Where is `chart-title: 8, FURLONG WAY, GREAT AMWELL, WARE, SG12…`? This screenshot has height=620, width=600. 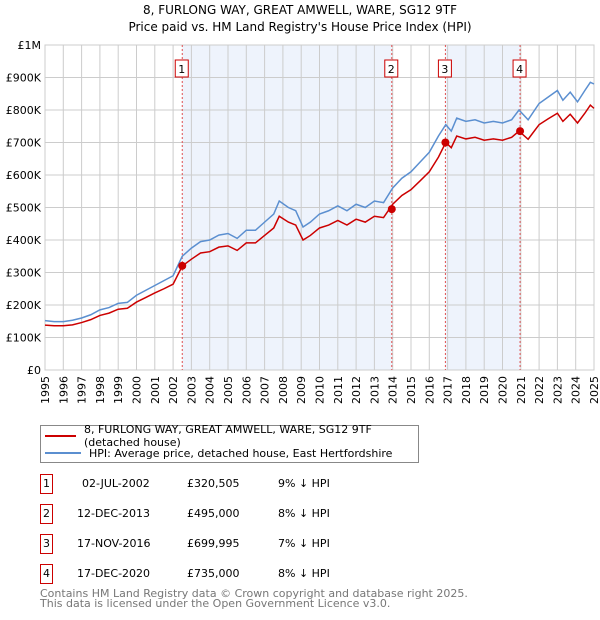 chart-title: 8, FURLONG WAY, GREAT AMWELL, WARE, SG12… is located at coordinates (300, 19).